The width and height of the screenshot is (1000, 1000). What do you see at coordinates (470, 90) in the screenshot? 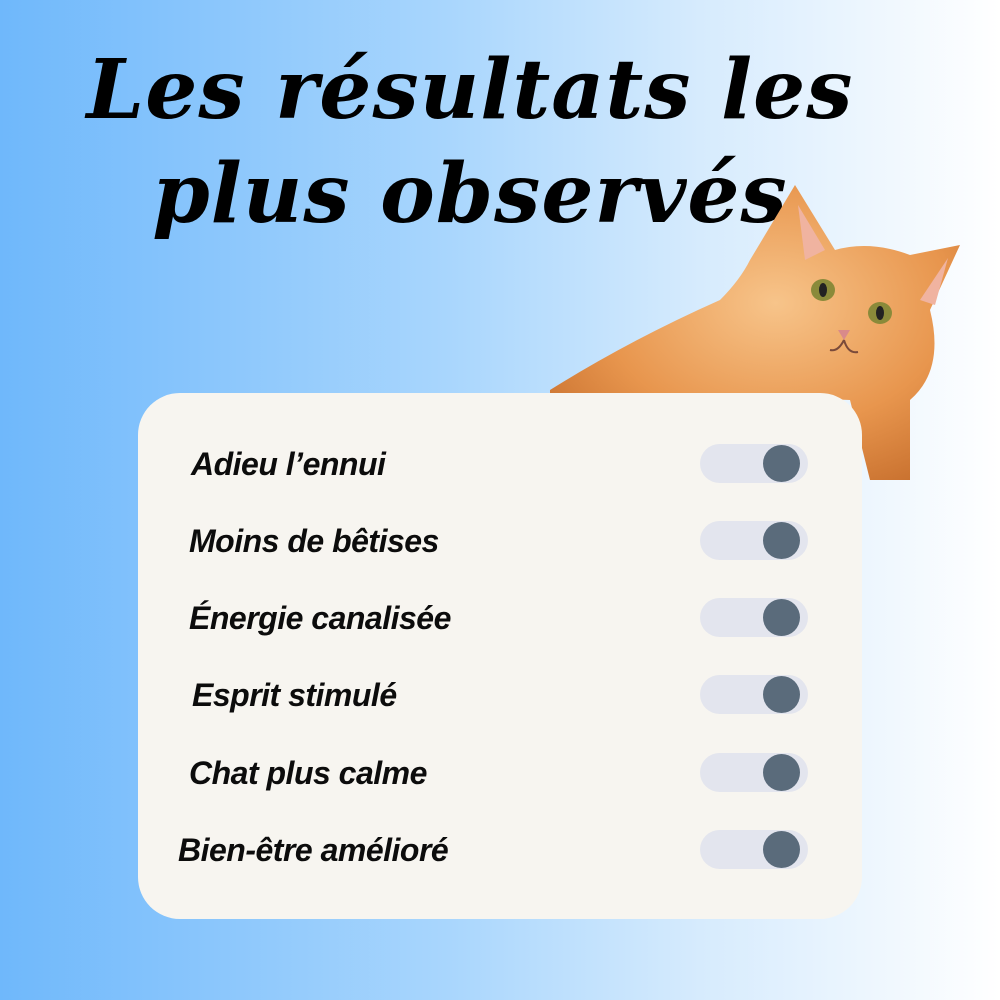
I see `title-line-1: Les résultats les` at bounding box center [470, 90].